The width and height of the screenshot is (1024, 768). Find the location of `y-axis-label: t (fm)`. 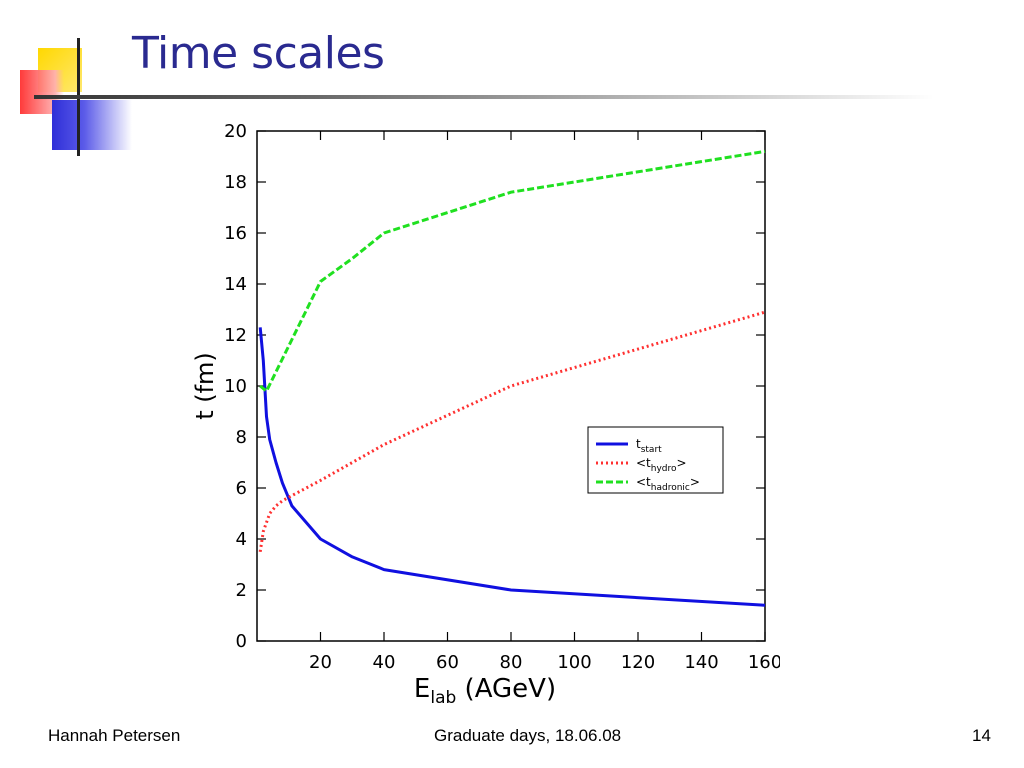

y-axis-label: t (fm) is located at coordinates (205, 386).